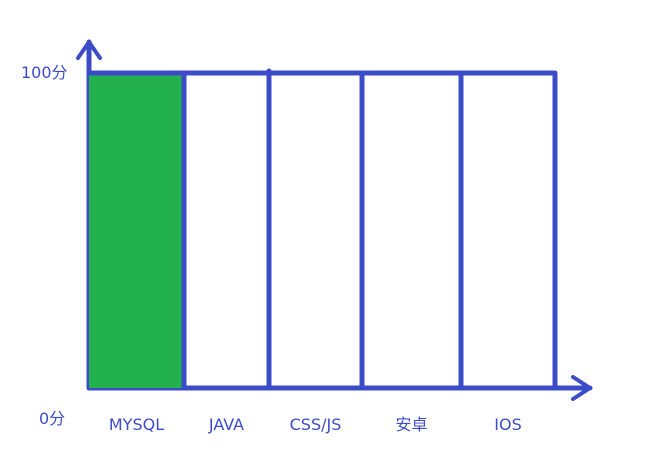 This screenshot has height=464, width=647. Describe the element at coordinates (89, 50) in the screenshot. I see `y-axis-arrow` at that location.